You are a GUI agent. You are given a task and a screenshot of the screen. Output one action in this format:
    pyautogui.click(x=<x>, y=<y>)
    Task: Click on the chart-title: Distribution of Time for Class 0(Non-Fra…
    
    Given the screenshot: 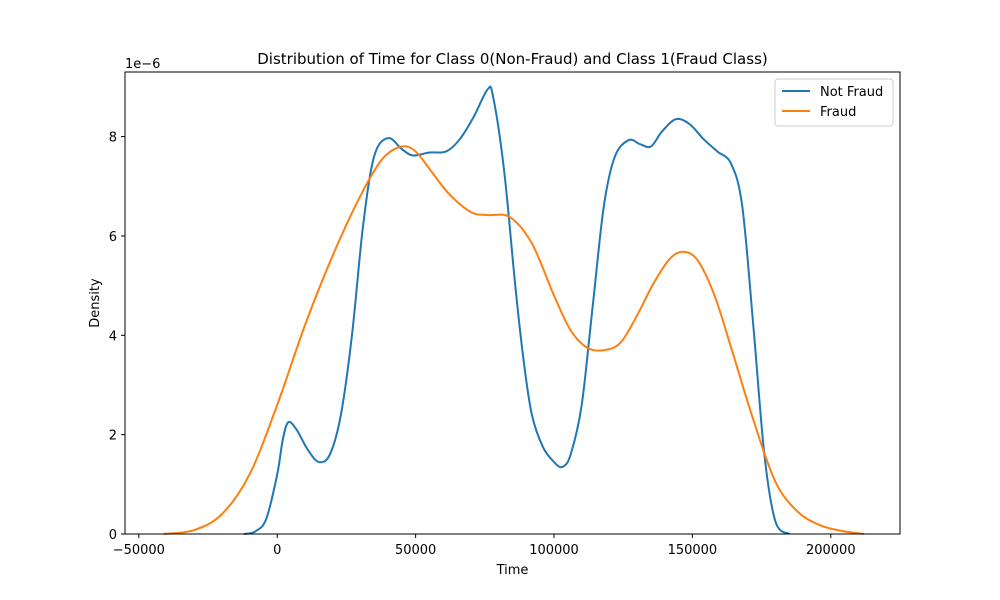 What is the action you would take?
    pyautogui.click(x=512, y=59)
    